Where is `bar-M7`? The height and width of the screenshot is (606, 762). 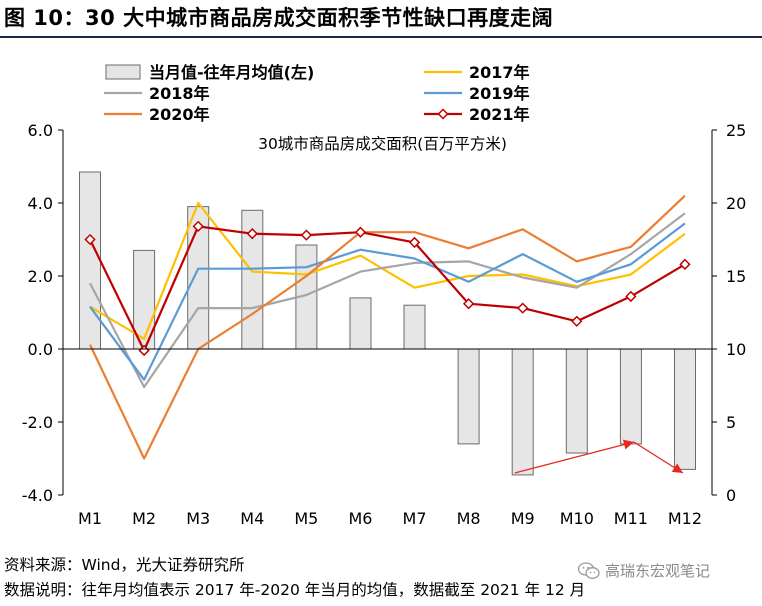
bar-M7 is located at coordinates (414, 327).